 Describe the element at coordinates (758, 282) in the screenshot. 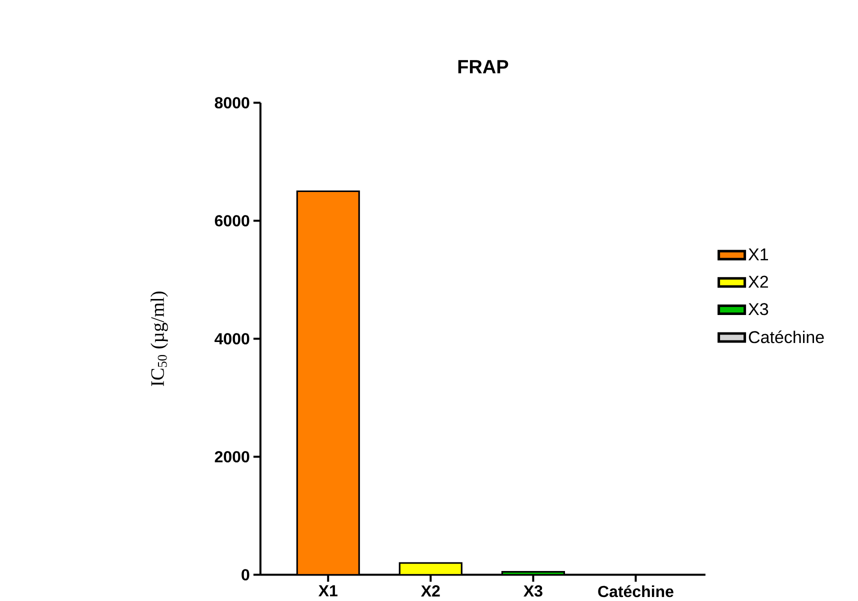

I see `legend-label: X2` at that location.